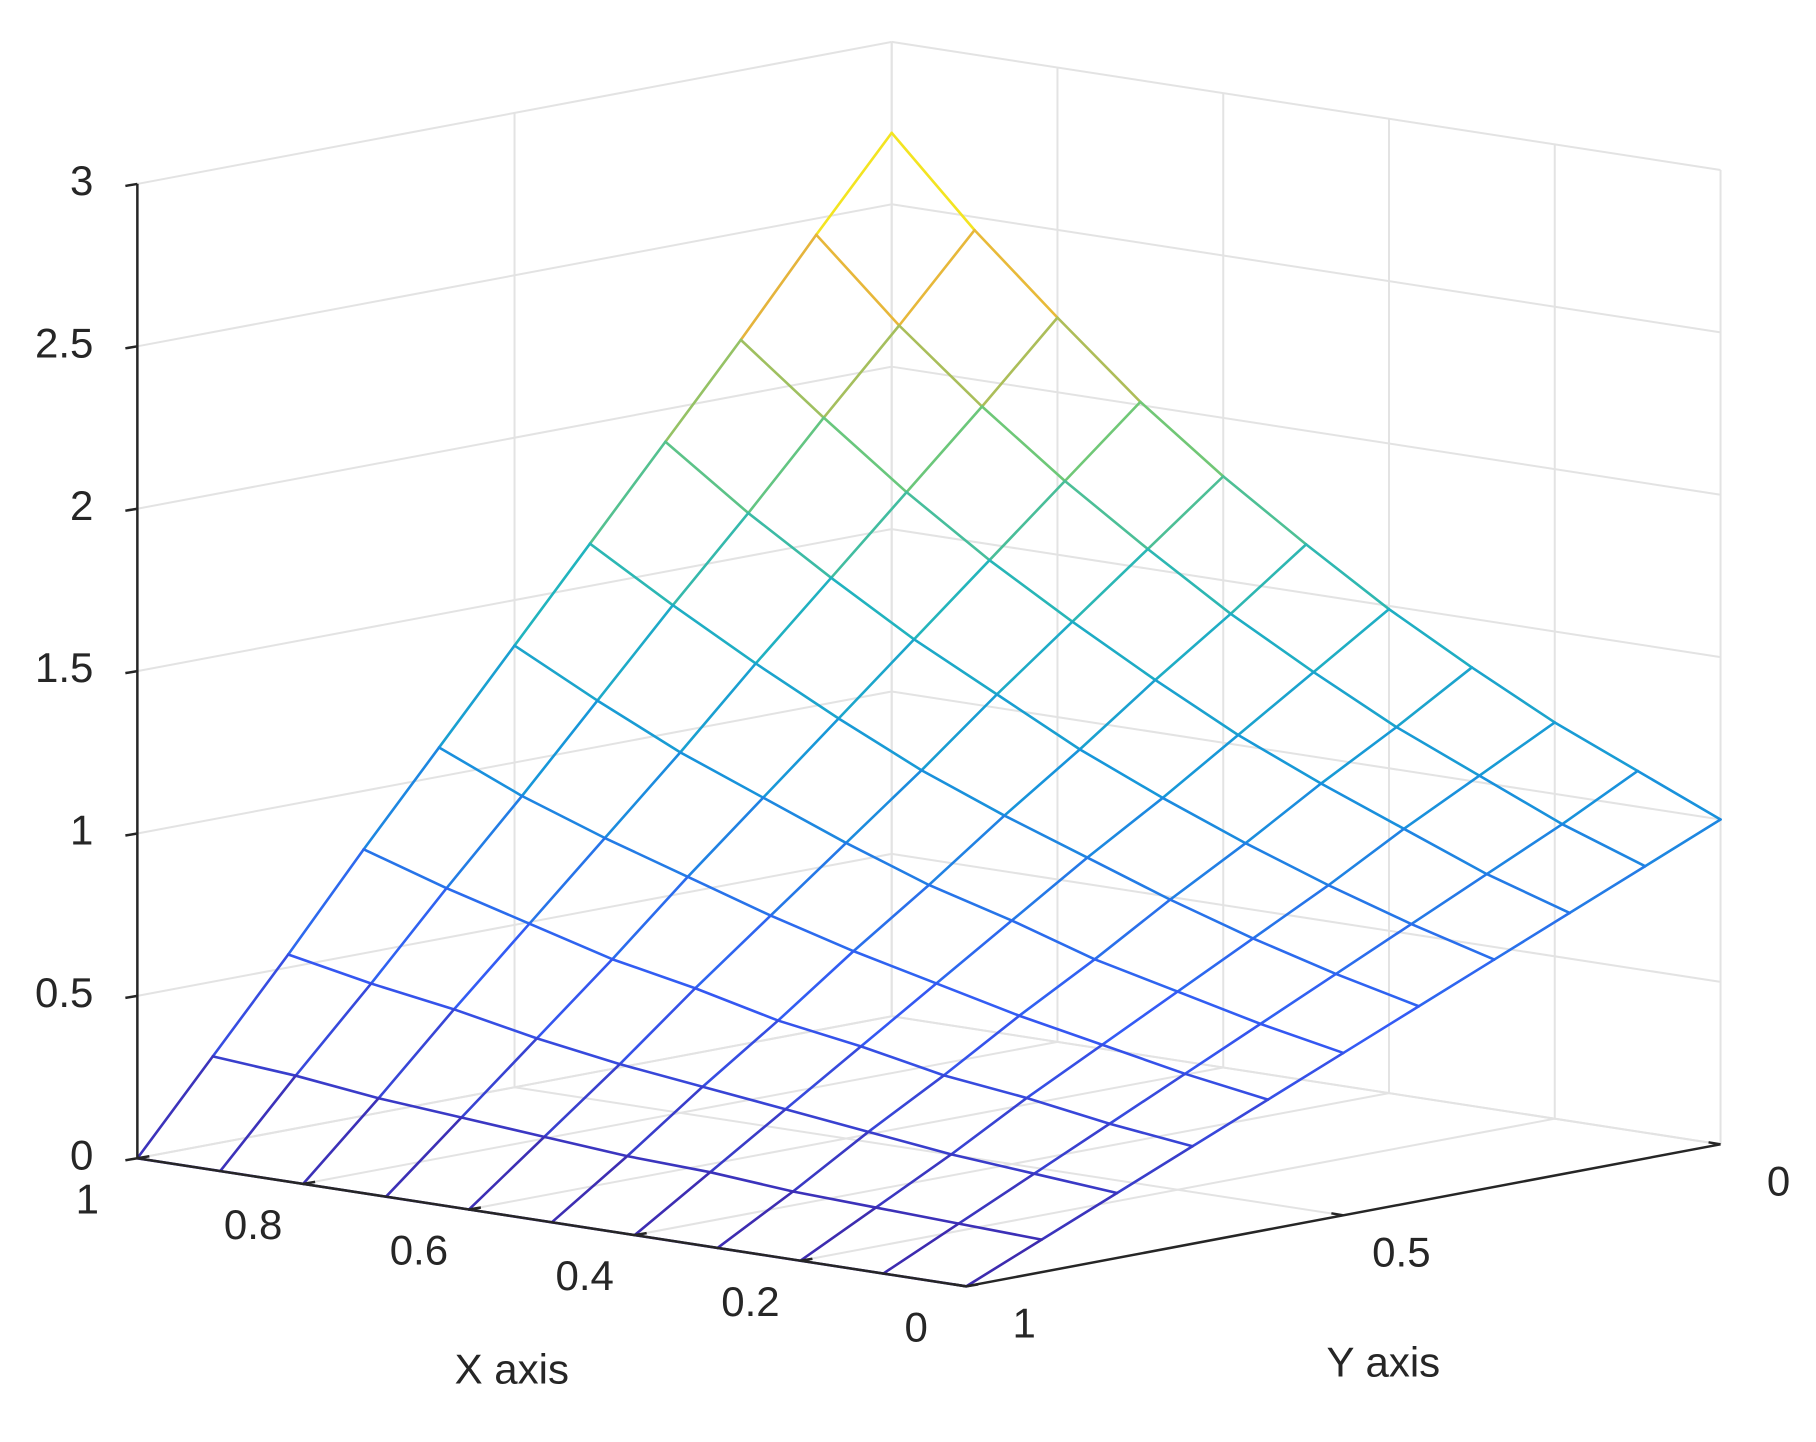  What do you see at coordinates (475, 1208) in the screenshot?
I see `x-tick` at bounding box center [475, 1208].